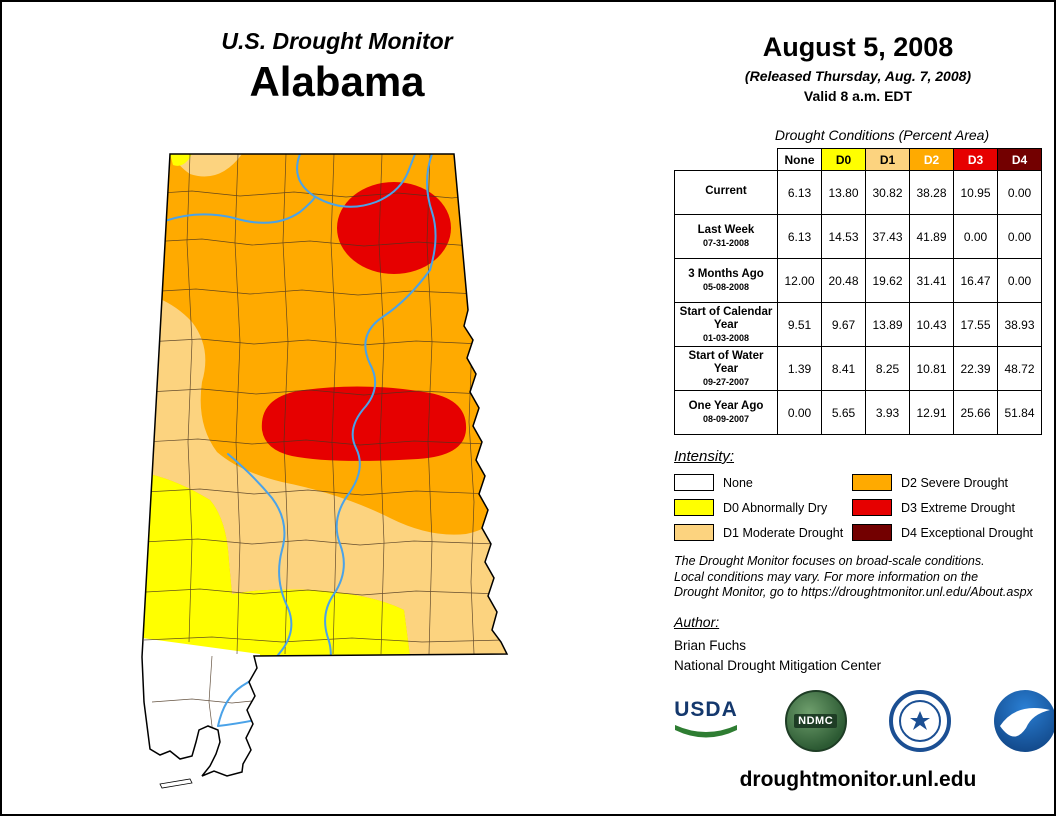  I want to click on d4-swatch-icon, so click(872, 532).